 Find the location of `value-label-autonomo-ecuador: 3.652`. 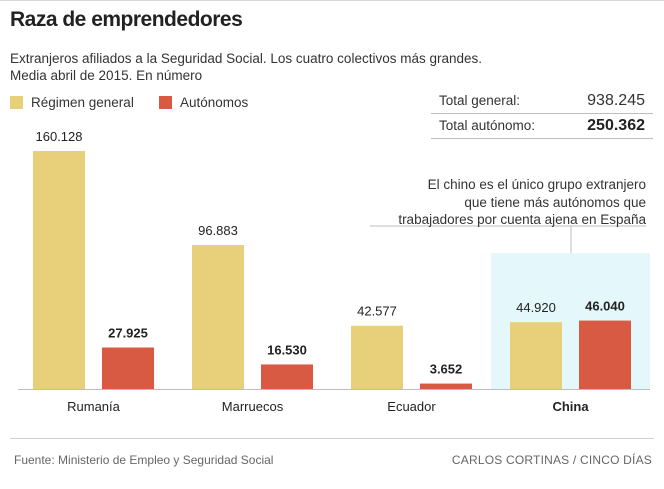

value-label-autonomo-ecuador: 3.652 is located at coordinates (446, 369).